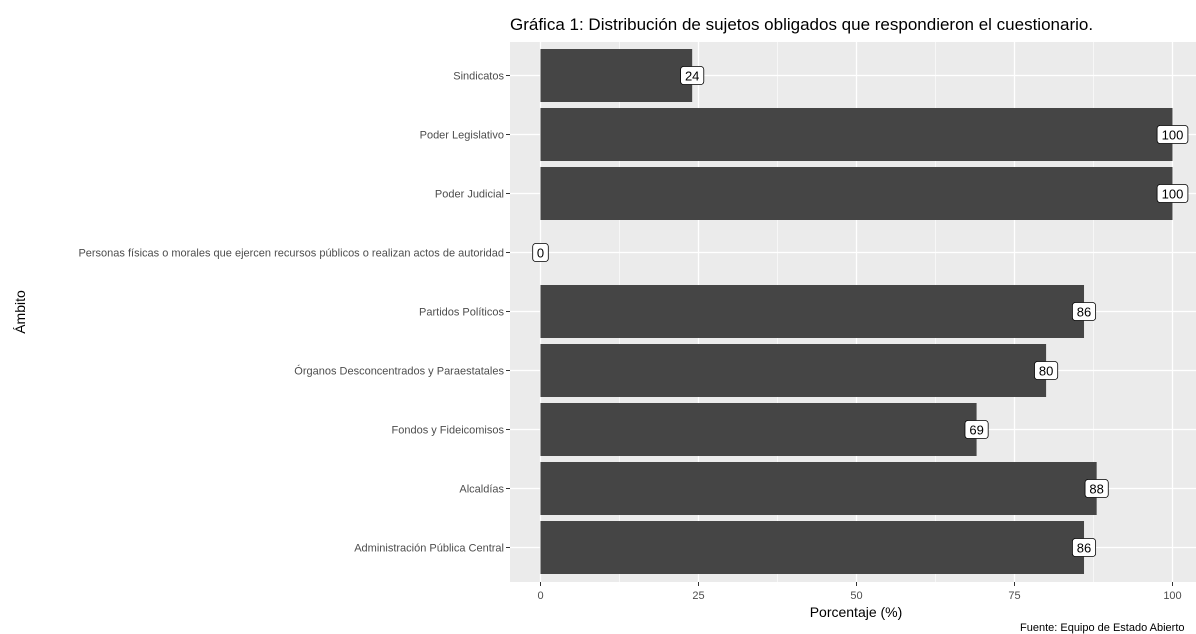  What do you see at coordinates (478, 77) in the screenshot?
I see `category-label: Sindicatos` at bounding box center [478, 77].